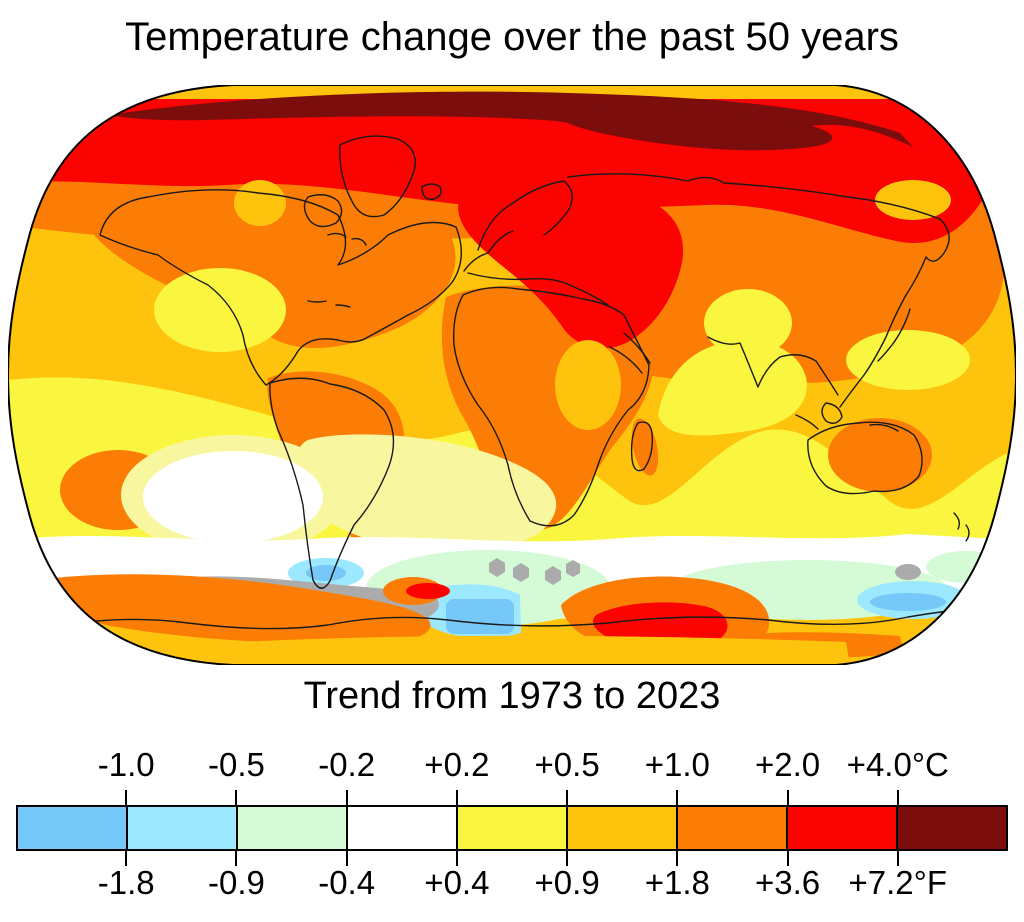  I want to click on celsius-label-2: -0.5, so click(236, 764).